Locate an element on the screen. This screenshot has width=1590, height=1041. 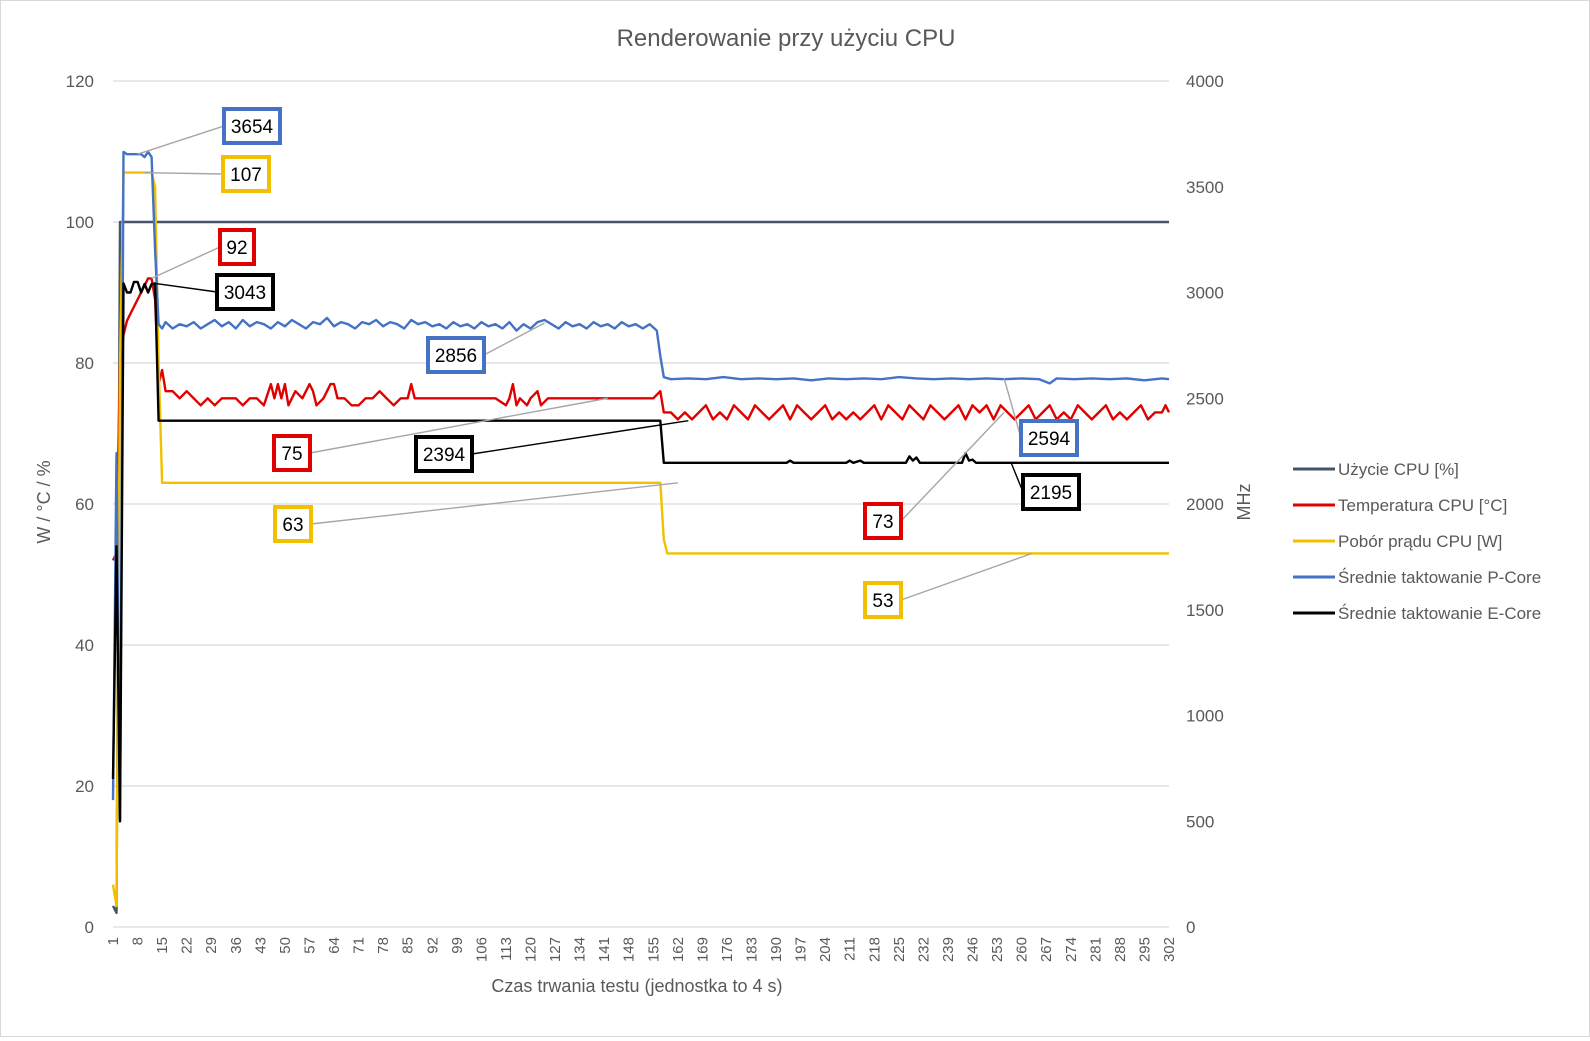
annotation-label: 3043 is located at coordinates (245, 293).